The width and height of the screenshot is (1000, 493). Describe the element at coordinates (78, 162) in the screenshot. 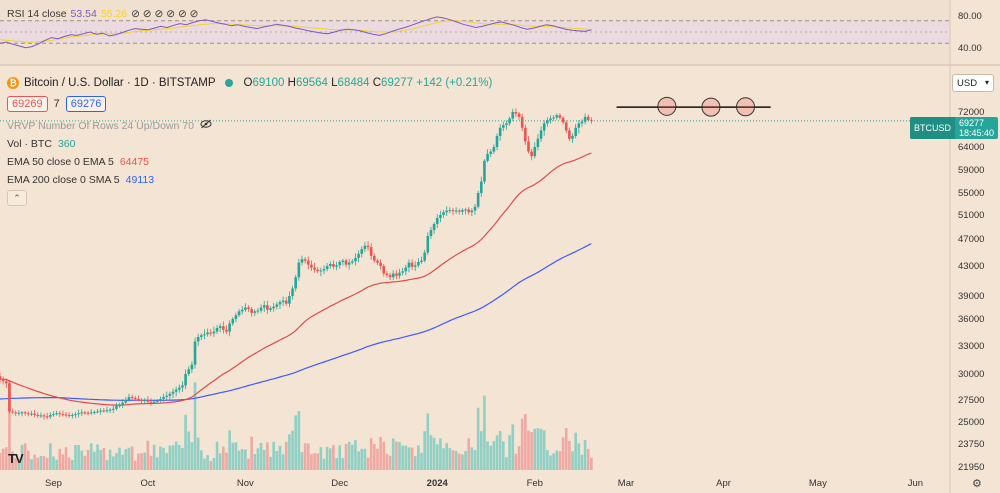

I see `ema50-indicator: EMA 50 close 0 EMA 5 64475` at that location.